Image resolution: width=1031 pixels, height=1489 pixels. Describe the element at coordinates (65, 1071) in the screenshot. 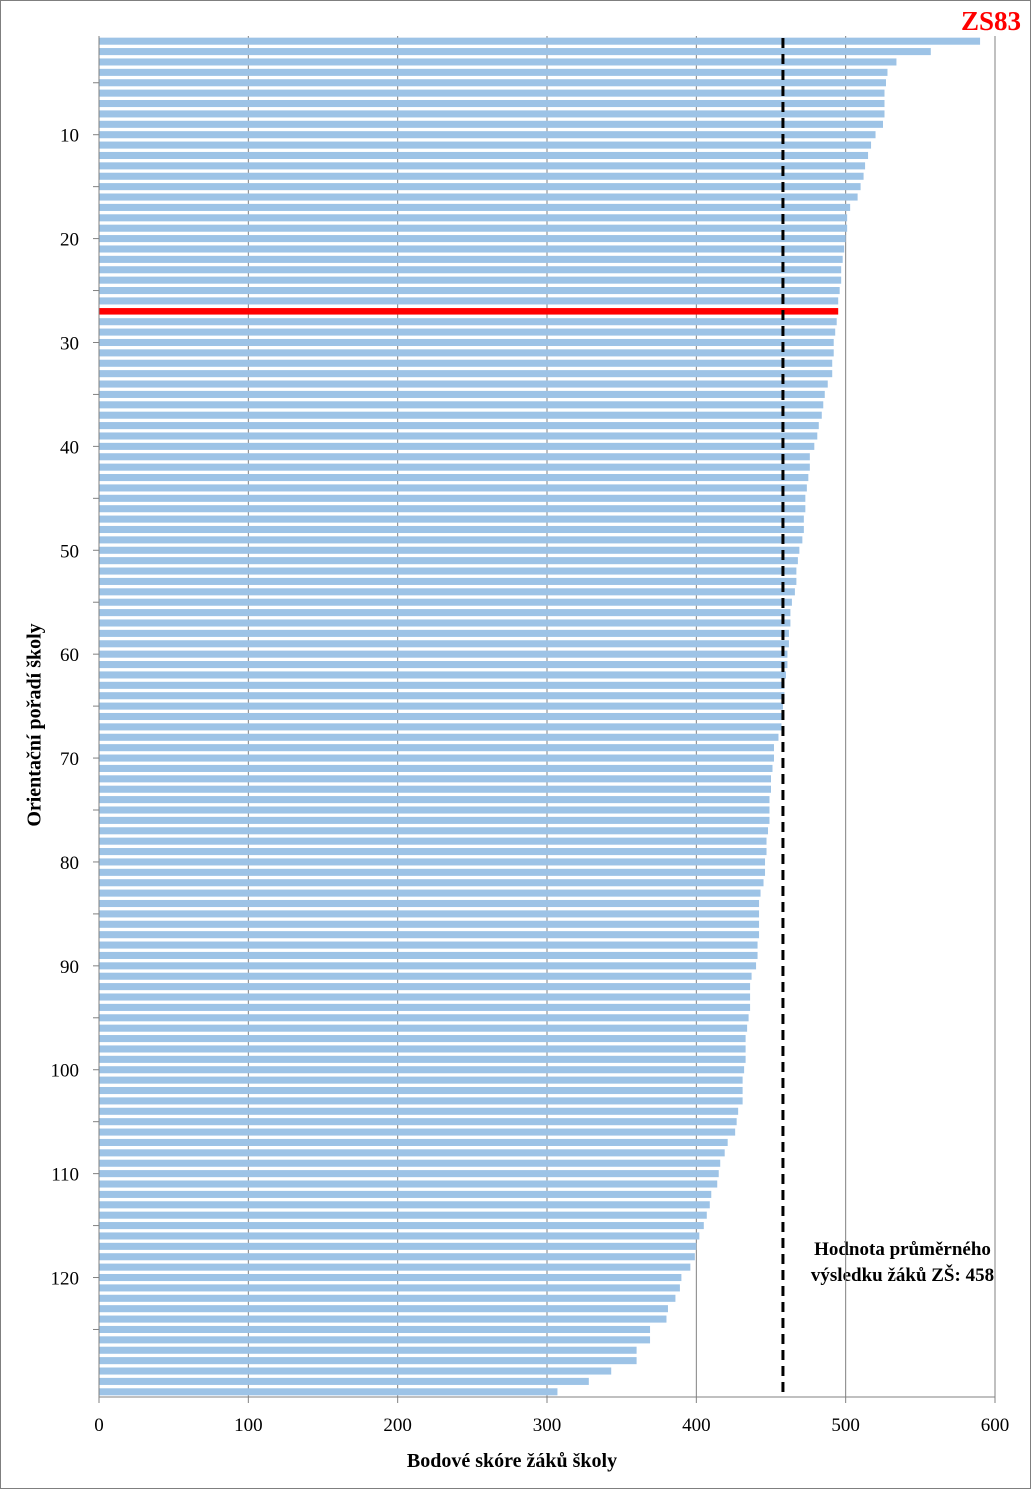

I see `y-tick-label-100: 100` at that location.